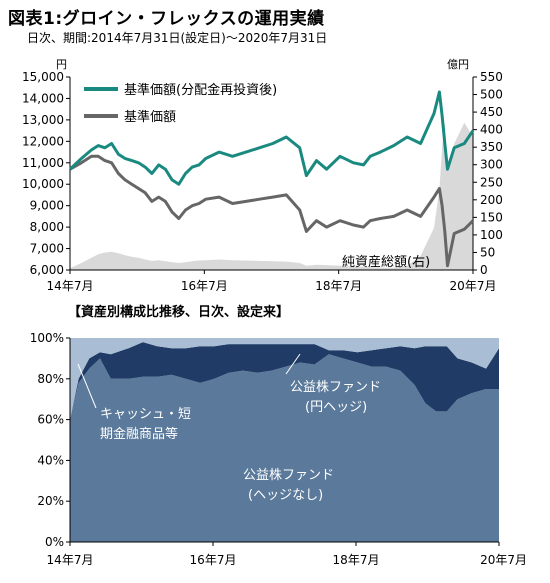 This screenshot has height=583, width=550. I want to click on right-tick-label: 500, so click(491, 95).